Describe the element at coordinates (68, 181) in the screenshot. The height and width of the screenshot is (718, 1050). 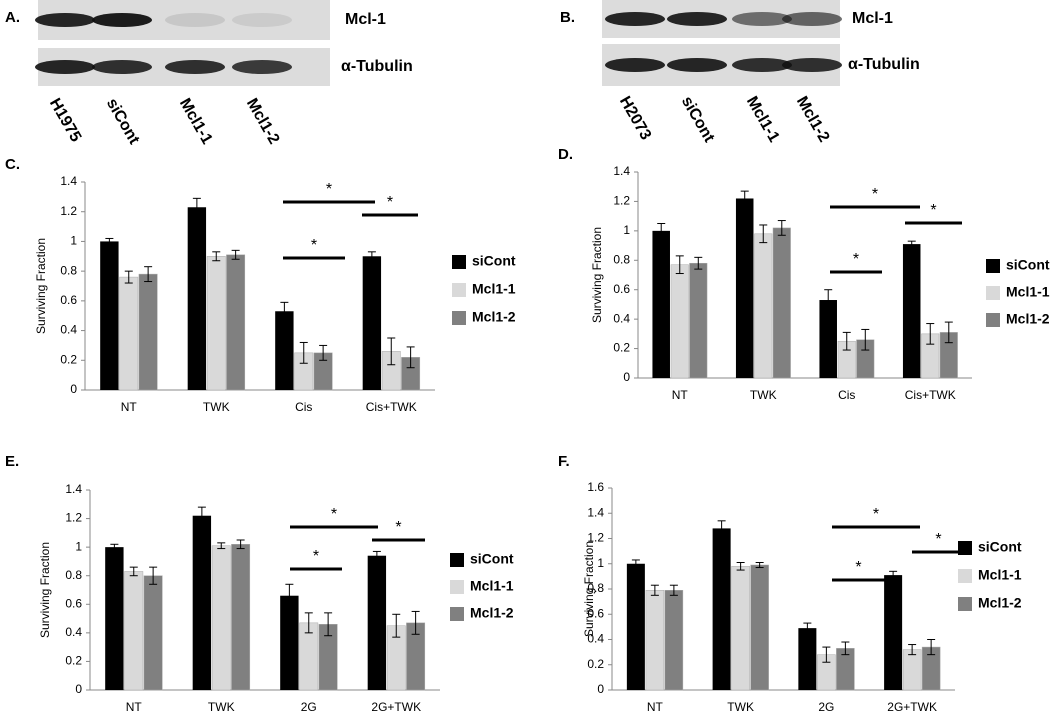
I see `y-tick-label: 1.4` at that location.